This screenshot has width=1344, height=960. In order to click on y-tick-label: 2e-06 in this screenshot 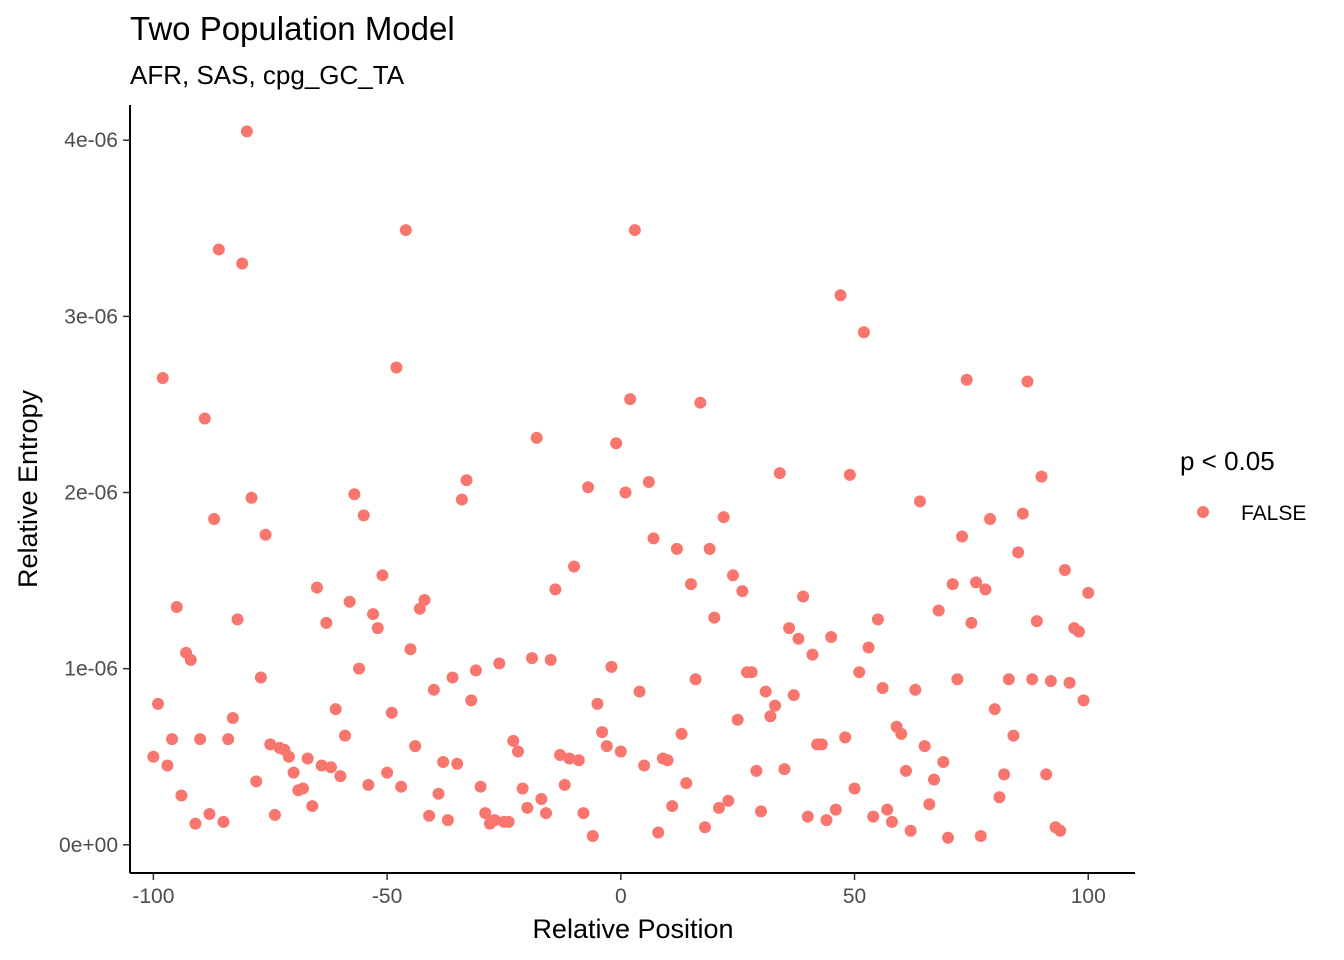, I will do `click(91, 493)`.